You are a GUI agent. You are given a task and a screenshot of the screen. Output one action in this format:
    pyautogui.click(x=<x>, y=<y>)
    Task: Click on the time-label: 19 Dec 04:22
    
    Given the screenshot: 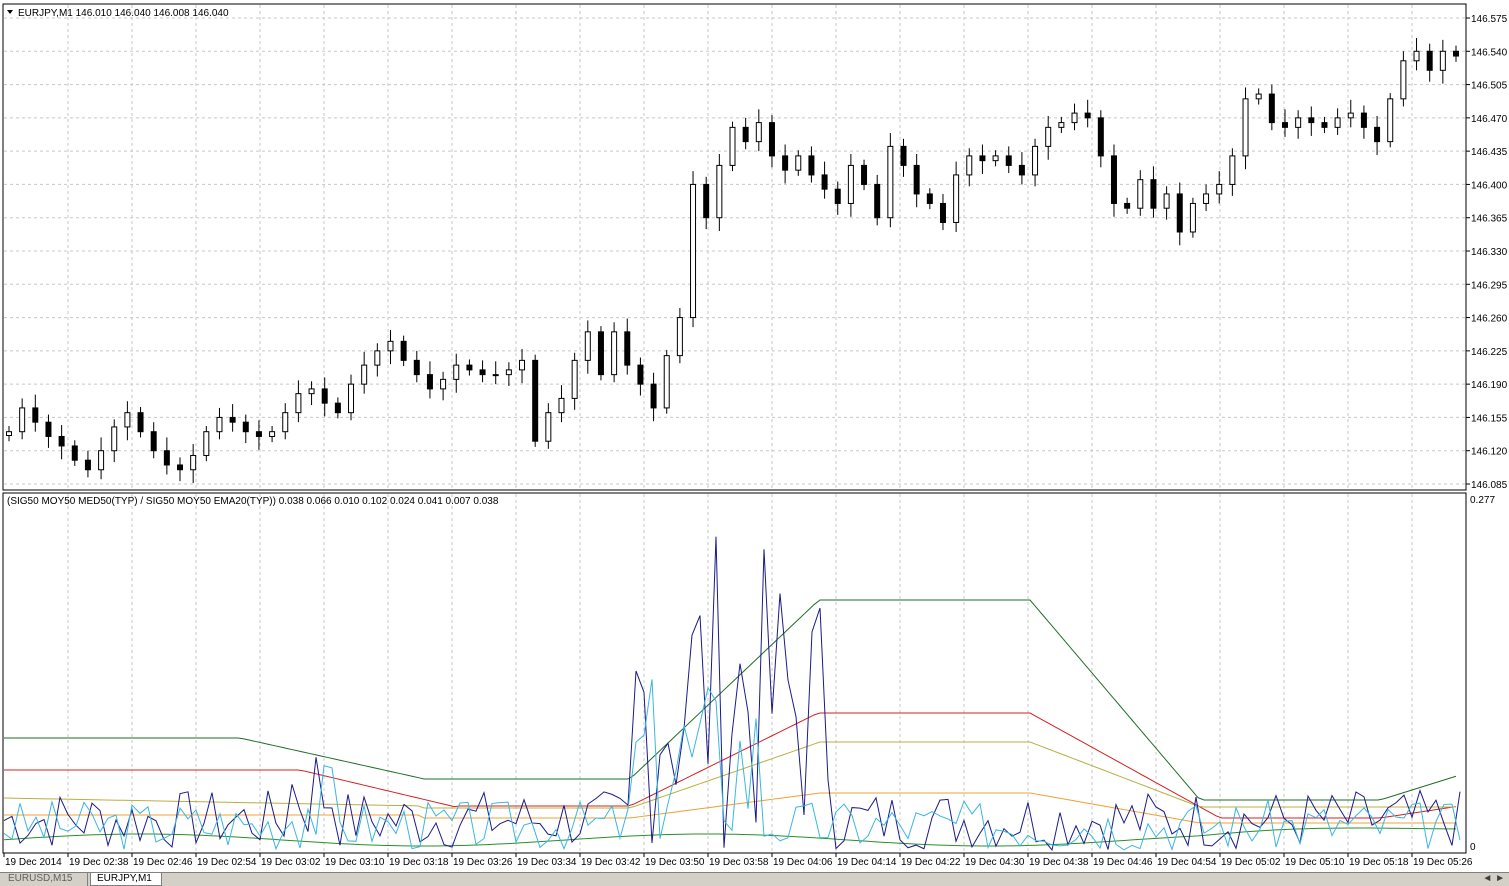 What is the action you would take?
    pyautogui.click(x=931, y=862)
    